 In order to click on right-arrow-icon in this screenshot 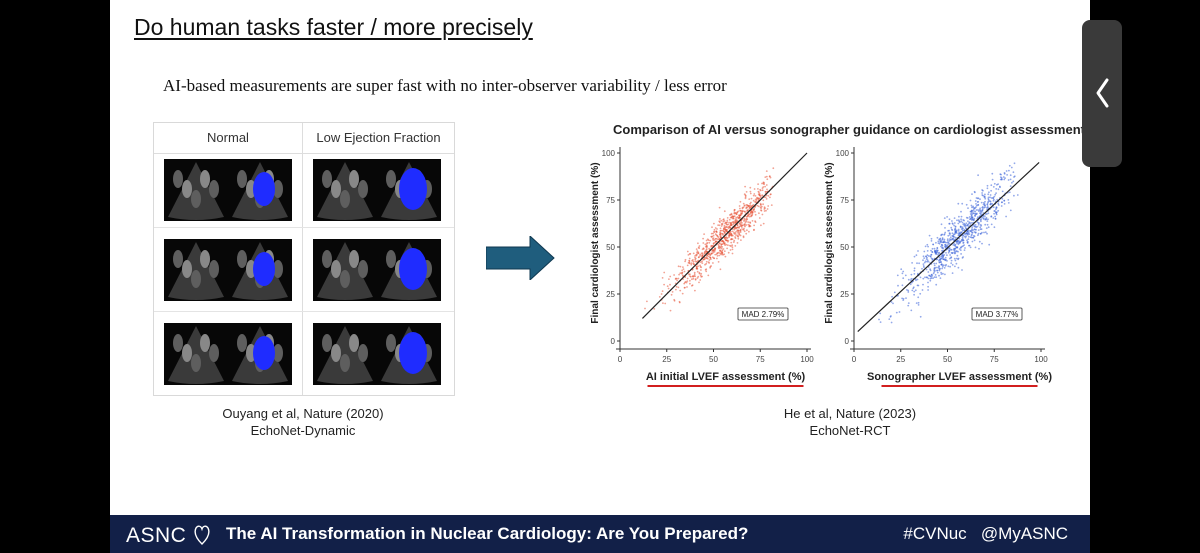, I will do `click(520, 258)`.